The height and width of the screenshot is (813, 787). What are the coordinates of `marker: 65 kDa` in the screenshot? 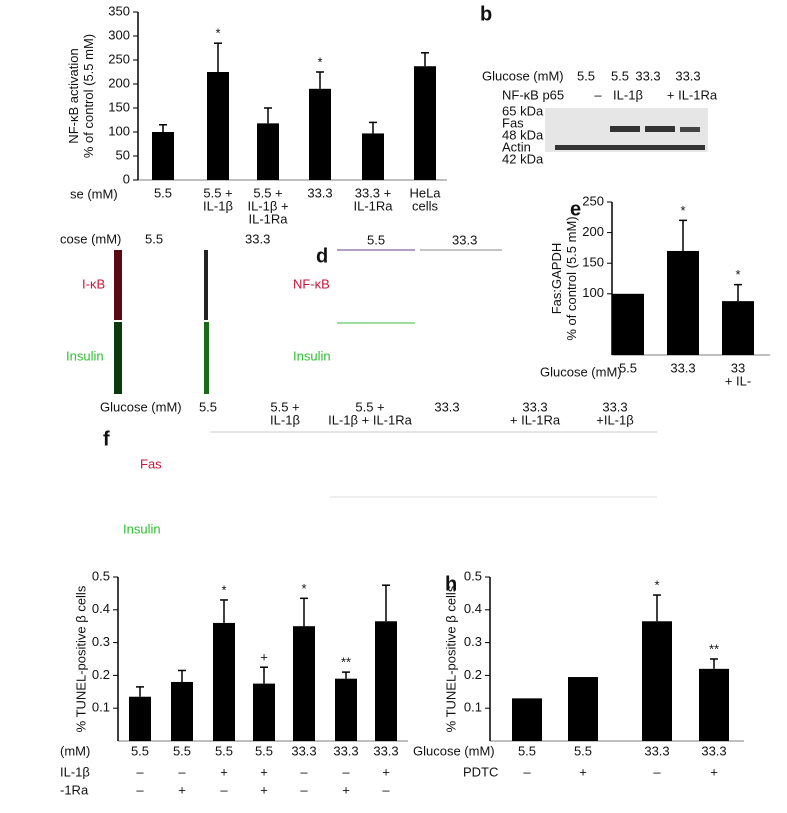 It's located at (523, 110).